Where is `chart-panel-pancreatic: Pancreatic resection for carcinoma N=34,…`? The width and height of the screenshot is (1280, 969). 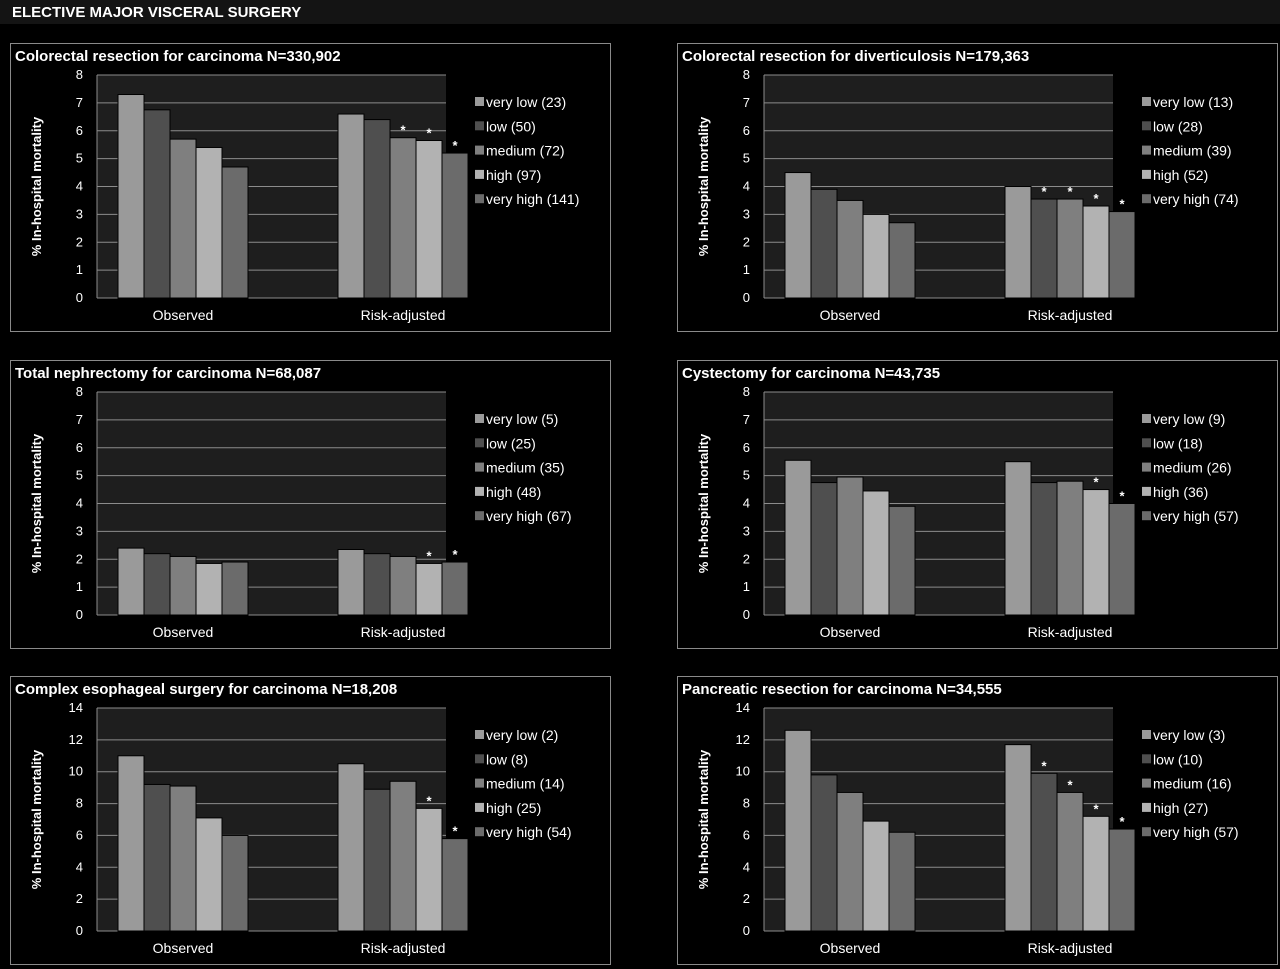
chart-panel-pancreatic: Pancreatic resection for carcinoma N=34,… is located at coordinates (977, 820).